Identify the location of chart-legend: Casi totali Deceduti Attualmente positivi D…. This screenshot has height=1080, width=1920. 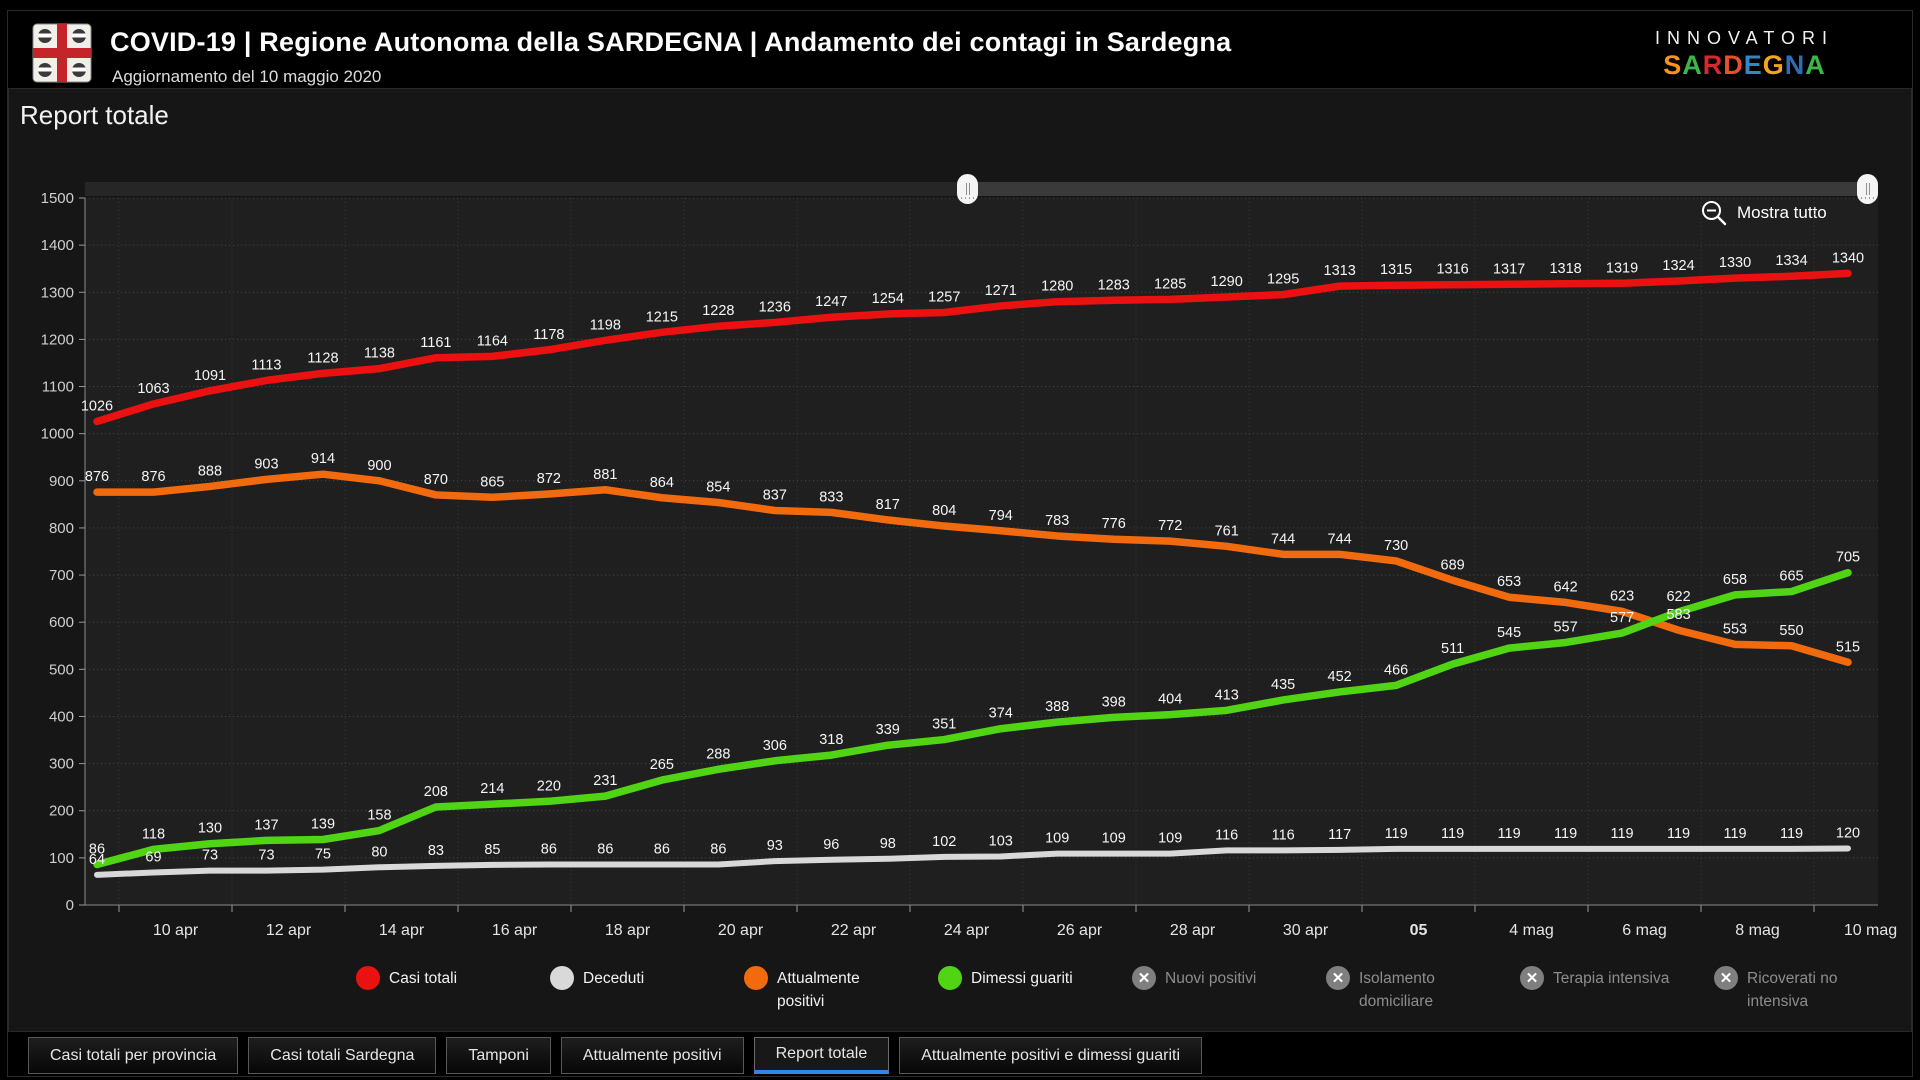
(1132, 989).